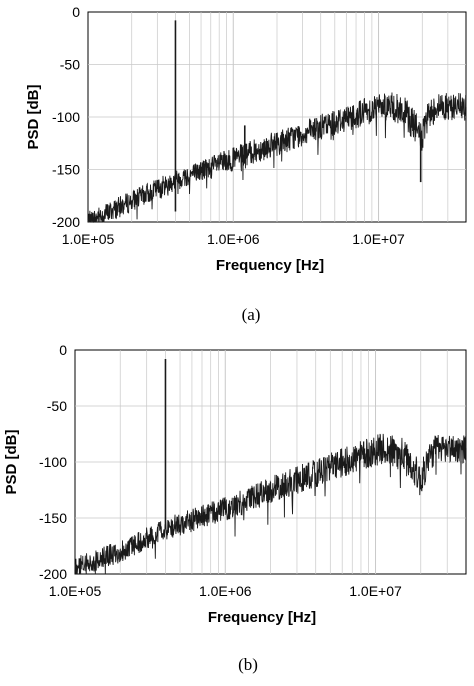 This screenshot has height=686, width=474. Describe the element at coordinates (298, 116) in the screenshot. I see `psd-spikes` at that location.